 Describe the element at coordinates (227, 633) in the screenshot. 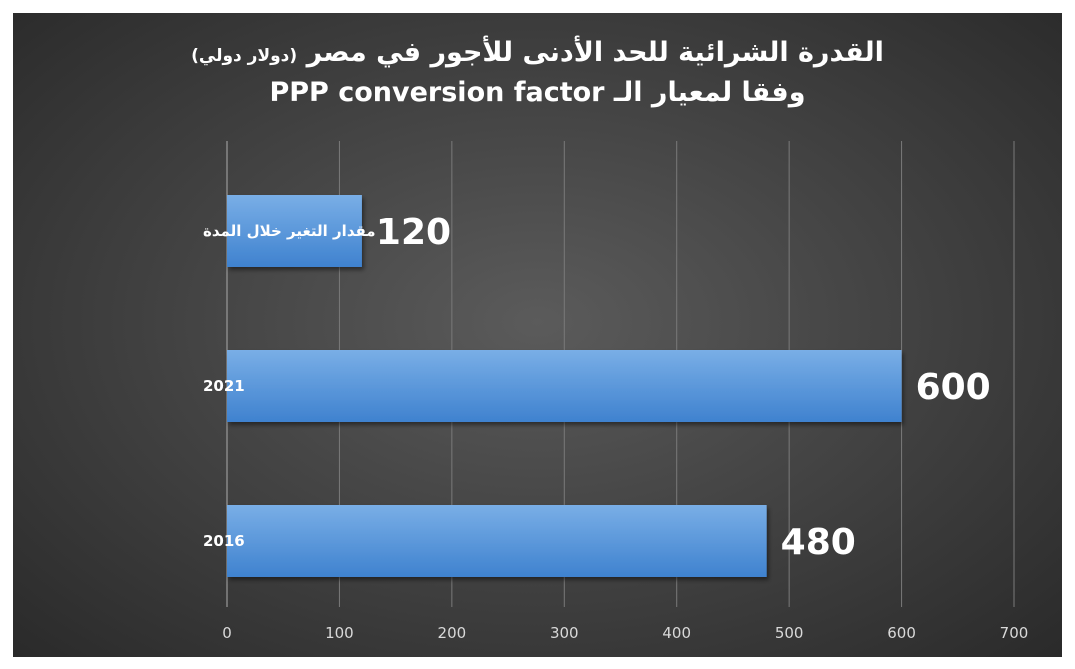

I see `x-tick-label-0: 0` at that location.